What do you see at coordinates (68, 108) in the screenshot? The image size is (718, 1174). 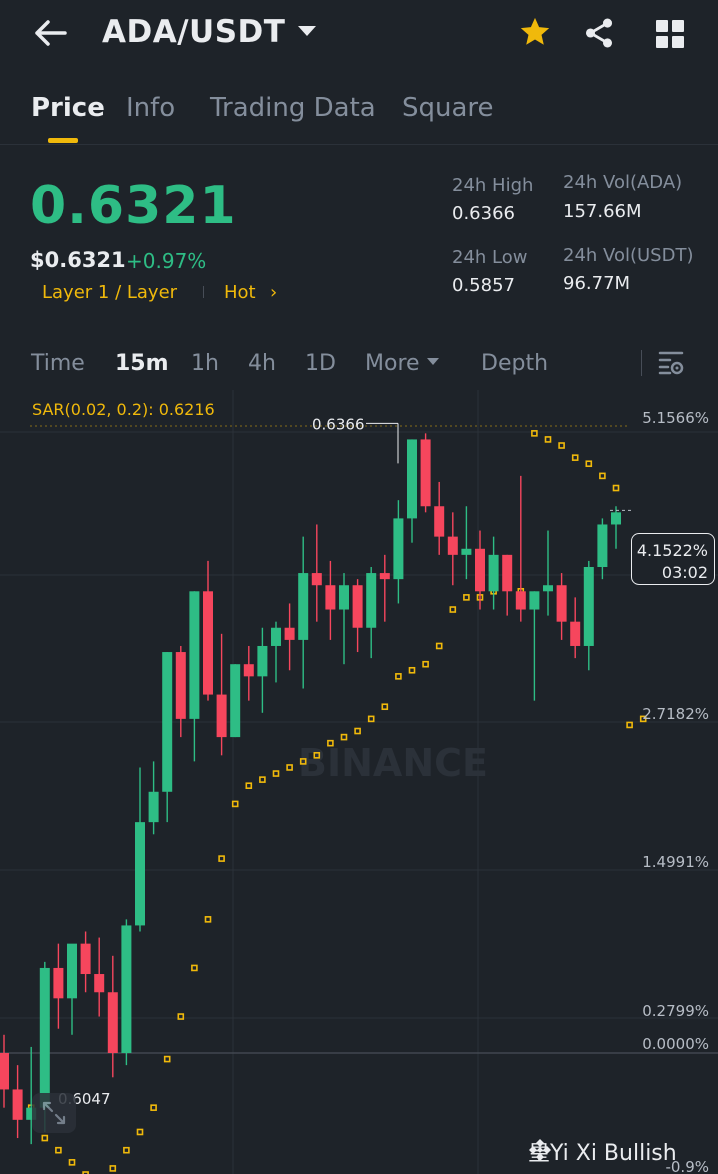 I see `tab-price: Price` at bounding box center [68, 108].